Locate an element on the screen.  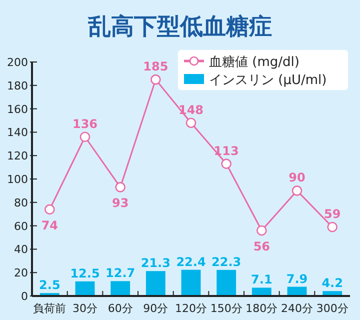
y-tick-label: 120 is located at coordinates (17, 156).